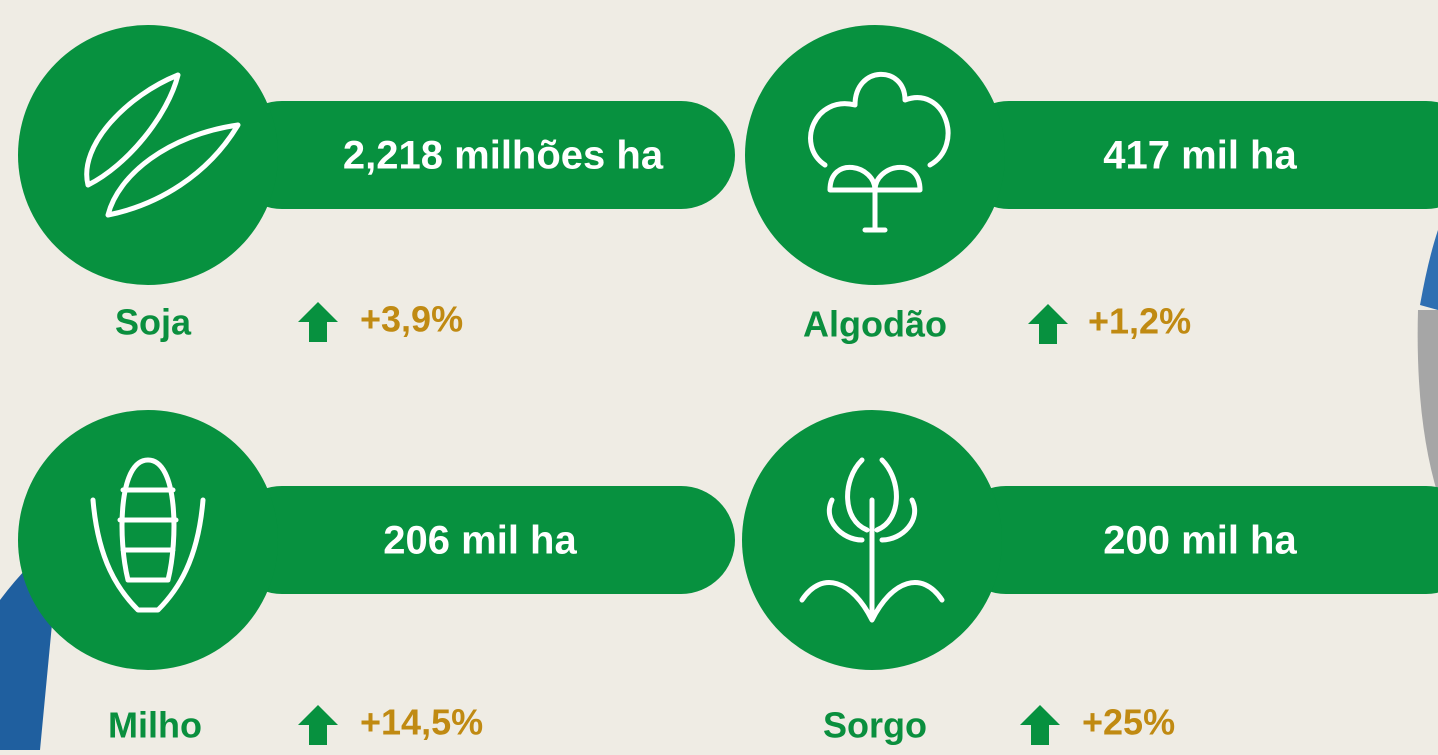 The image size is (1438, 755). What do you see at coordinates (875, 324) in the screenshot?
I see `crop-name: Algodão` at bounding box center [875, 324].